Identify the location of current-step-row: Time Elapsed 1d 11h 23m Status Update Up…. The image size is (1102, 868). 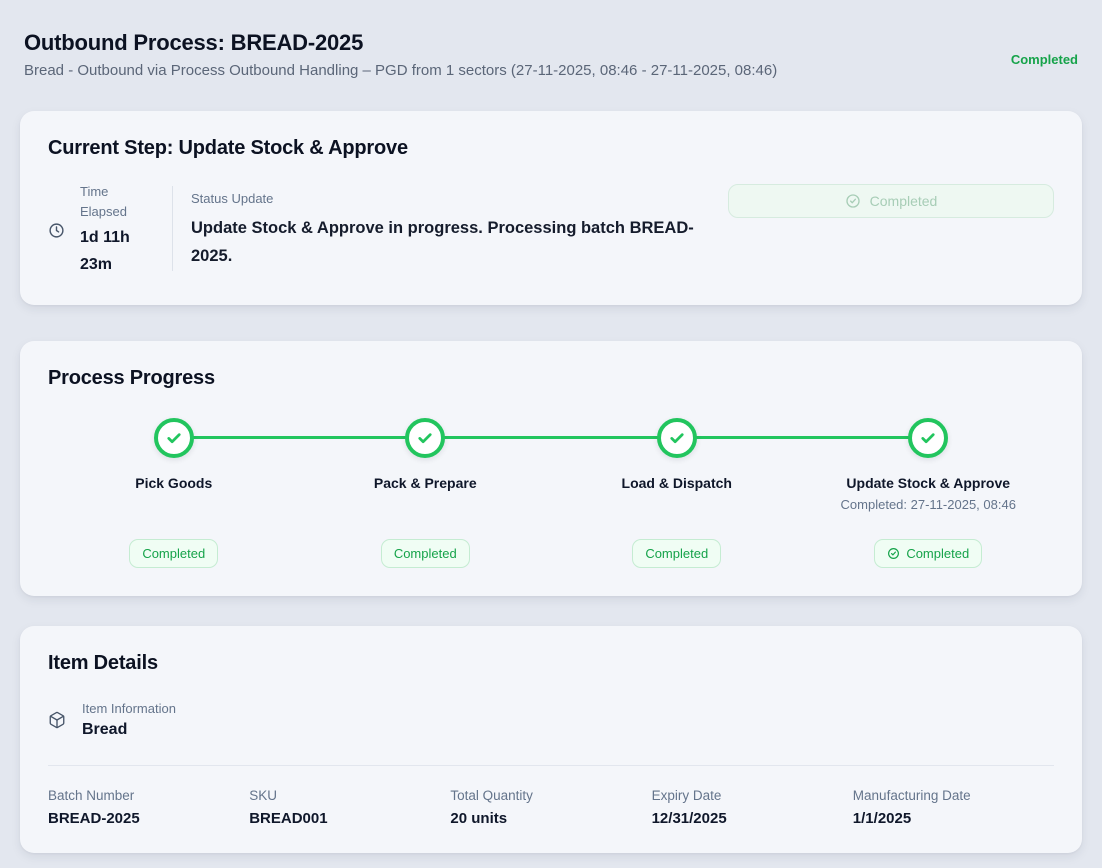
(551, 230).